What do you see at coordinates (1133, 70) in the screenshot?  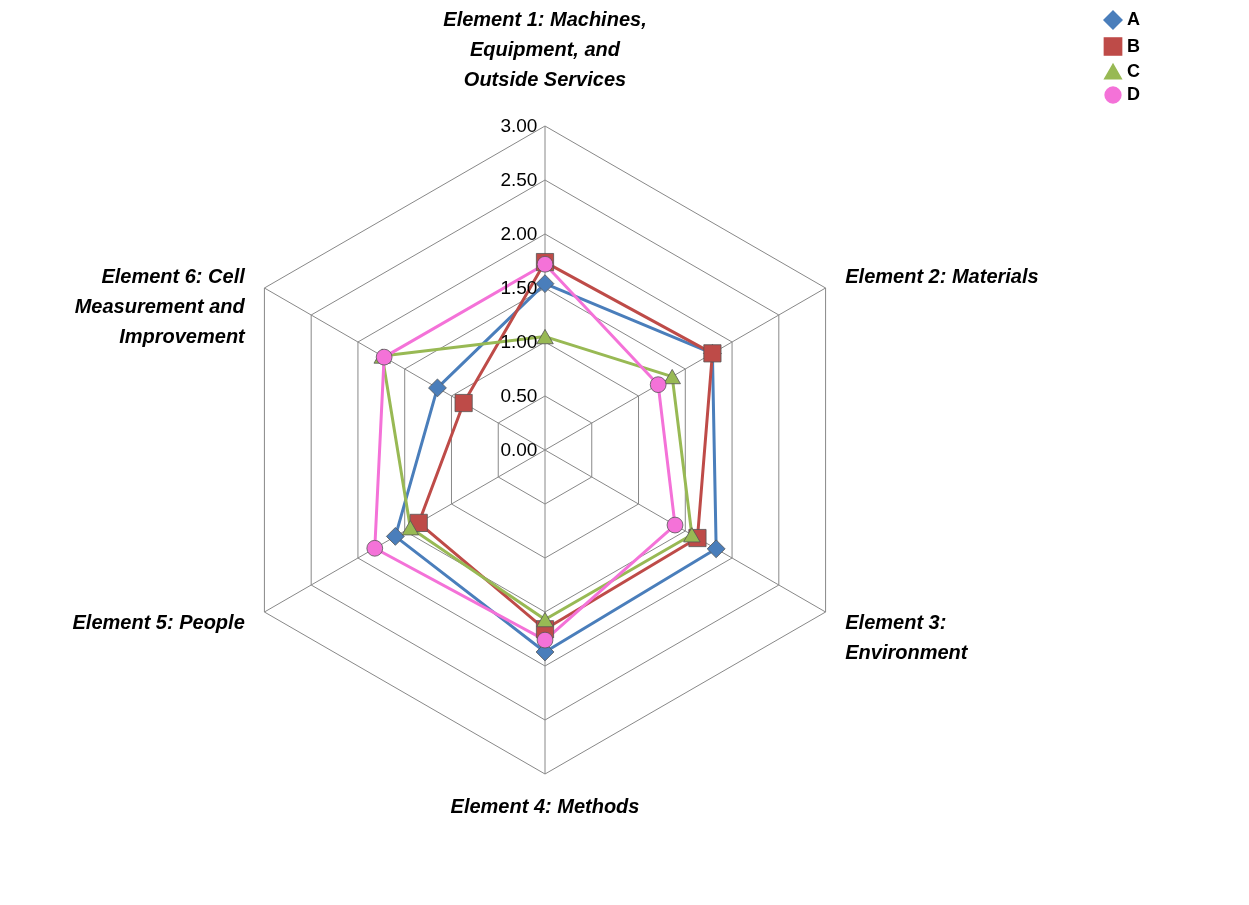 I see `legend-label: C` at bounding box center [1133, 70].